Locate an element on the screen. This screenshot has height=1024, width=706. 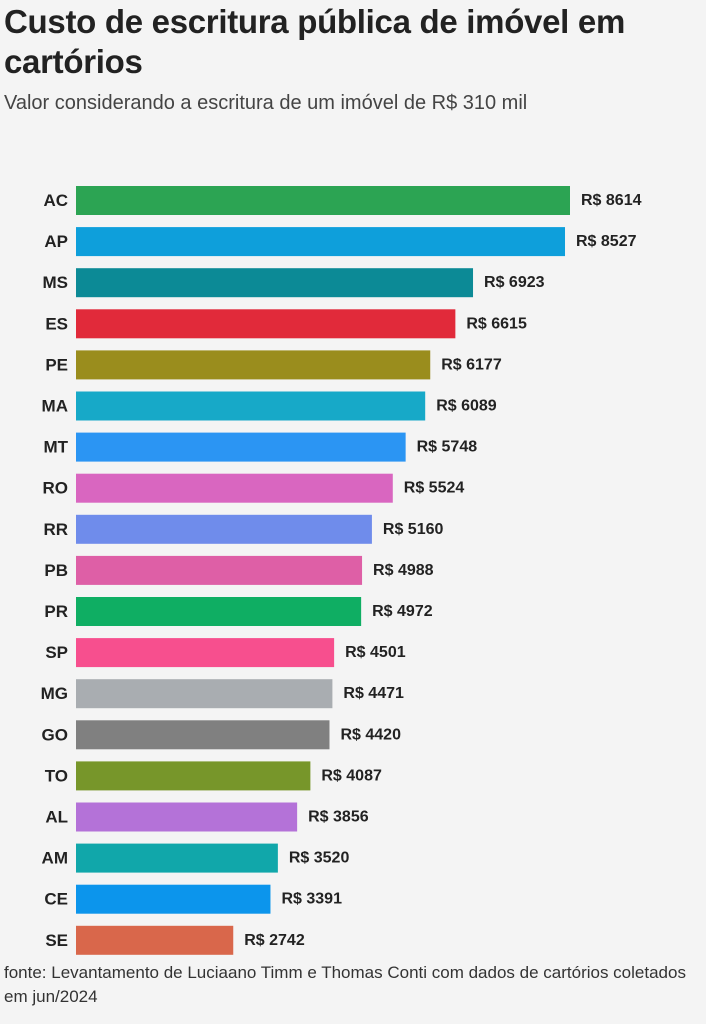
category-label: MA is located at coordinates (55, 406).